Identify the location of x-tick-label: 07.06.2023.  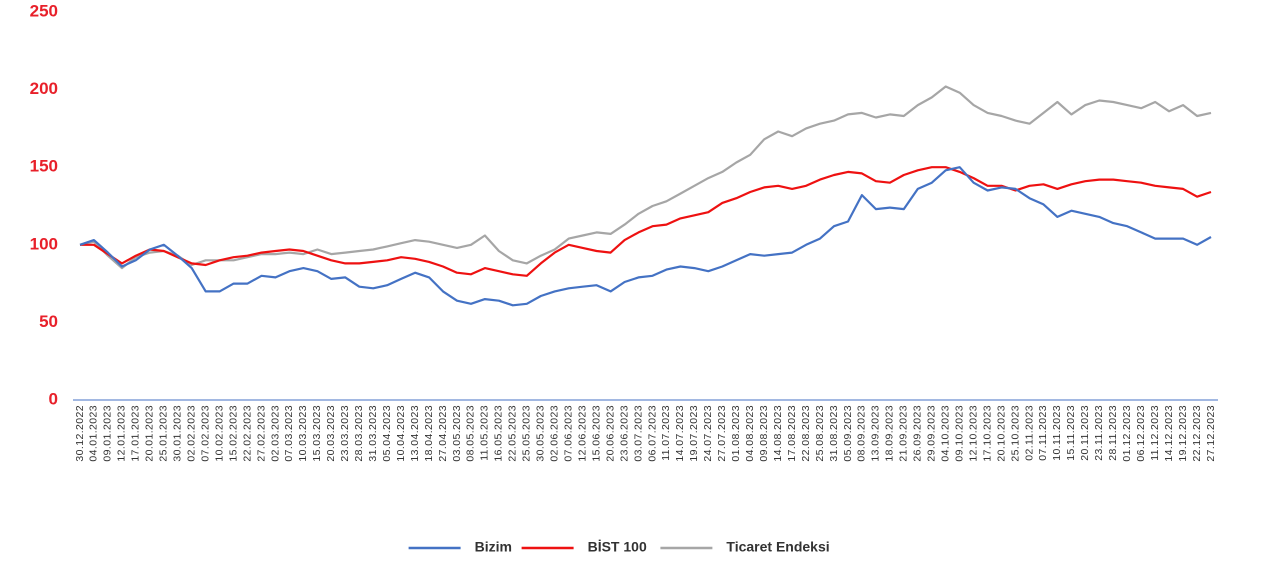
(568, 433).